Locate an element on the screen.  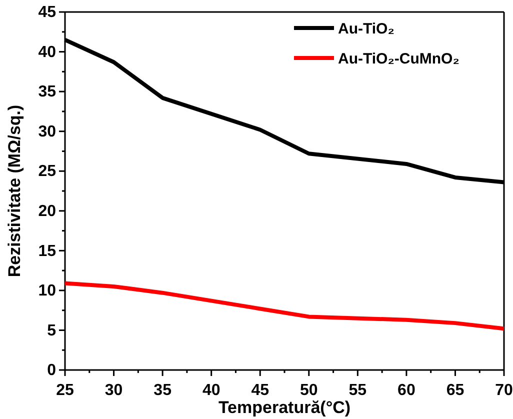
y-tick-label: 30 is located at coordinates (47, 131).